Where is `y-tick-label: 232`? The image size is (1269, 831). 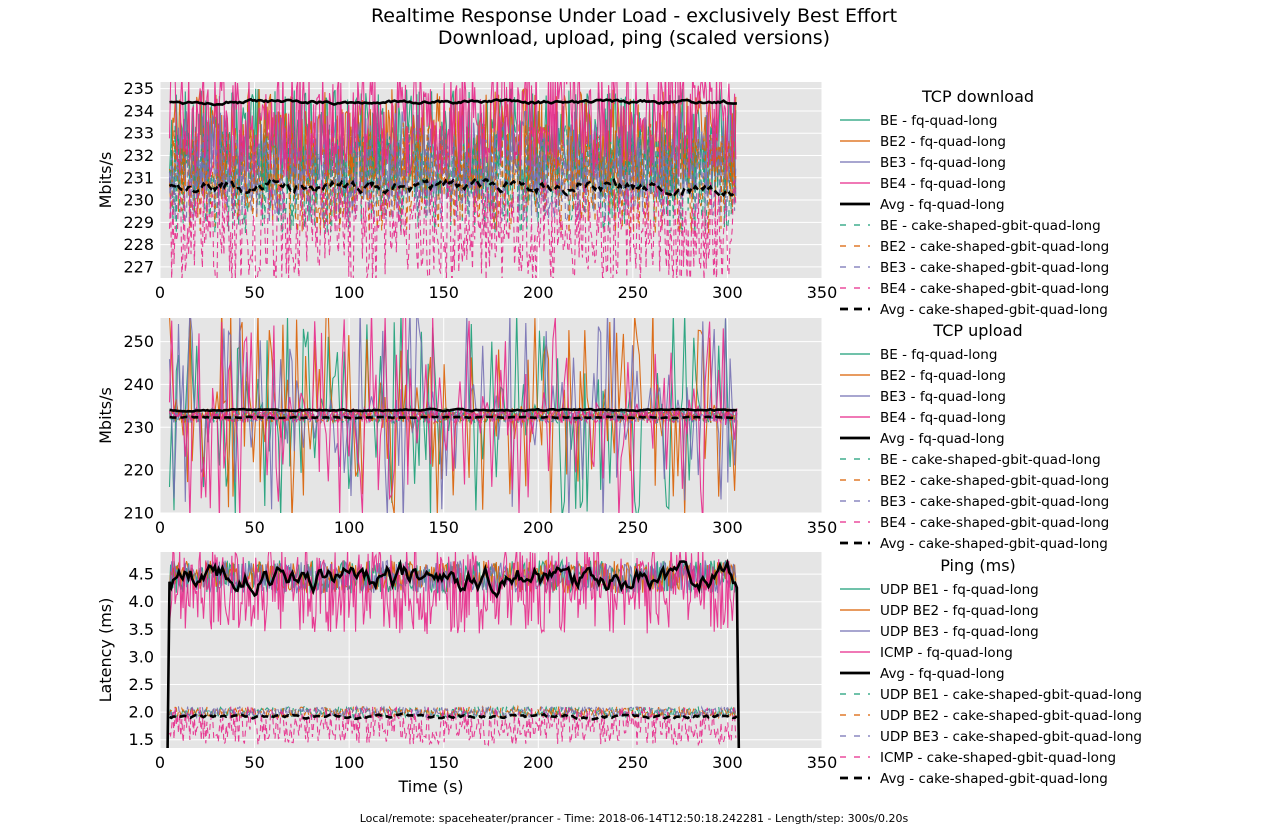 y-tick-label: 232 is located at coordinates (138, 155).